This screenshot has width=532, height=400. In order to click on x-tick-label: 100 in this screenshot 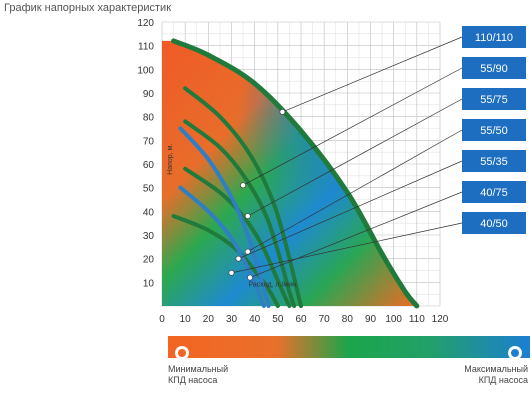, I will do `click(393, 319)`.